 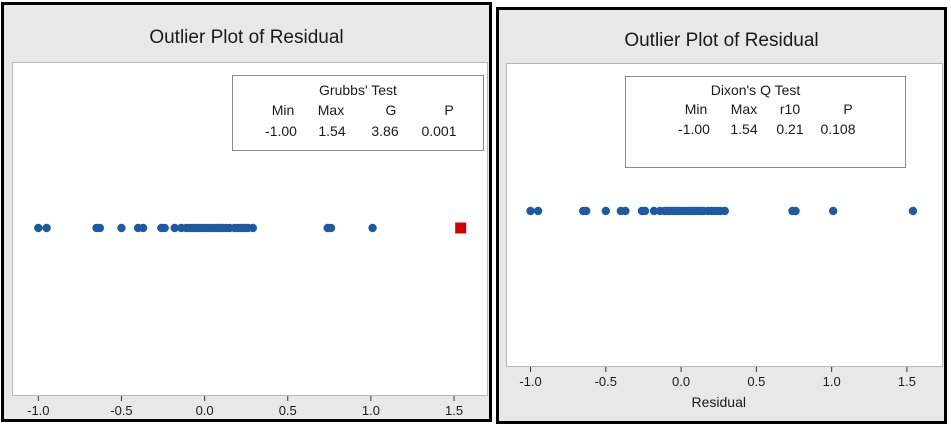 I want to click on stats-title: Grubbs' Test, so click(x=358, y=90).